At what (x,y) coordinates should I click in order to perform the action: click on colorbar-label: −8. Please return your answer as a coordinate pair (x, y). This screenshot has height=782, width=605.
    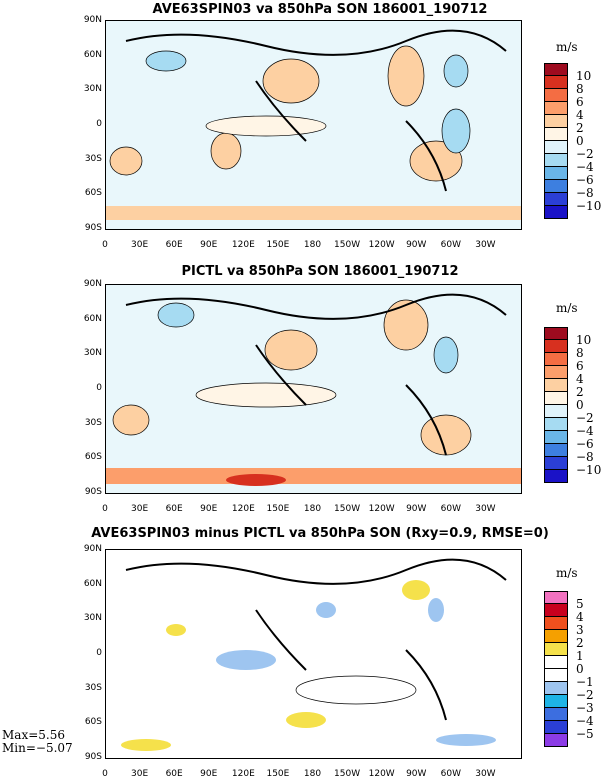
    Looking at the image, I should click on (585, 193).